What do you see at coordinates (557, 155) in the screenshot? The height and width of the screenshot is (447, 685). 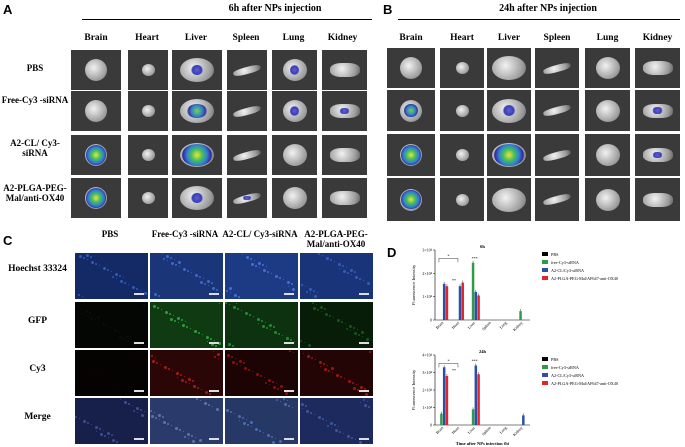 I see `b-tile-r2-c3` at bounding box center [557, 155].